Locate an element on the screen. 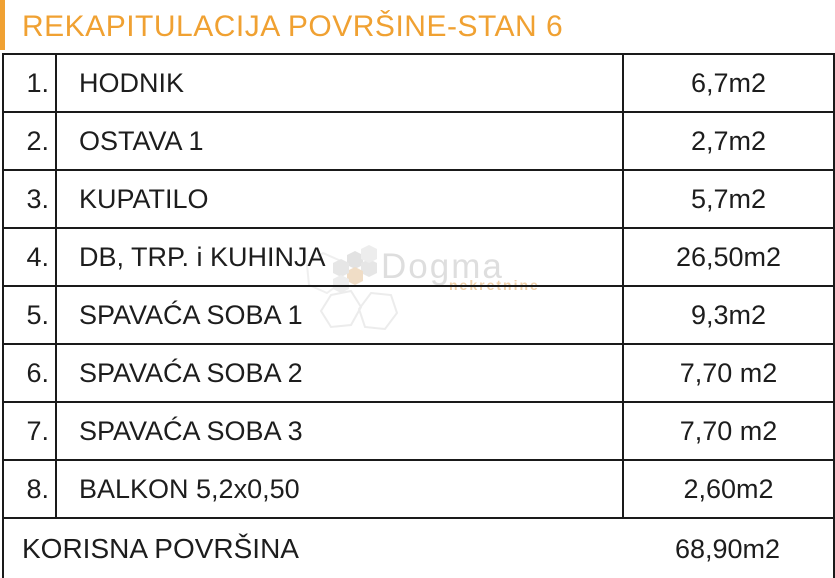 This screenshot has height=578, width=835. table-row: 6. SPAVAĆA SOBA 2 7,70 m2 is located at coordinates (418, 373).